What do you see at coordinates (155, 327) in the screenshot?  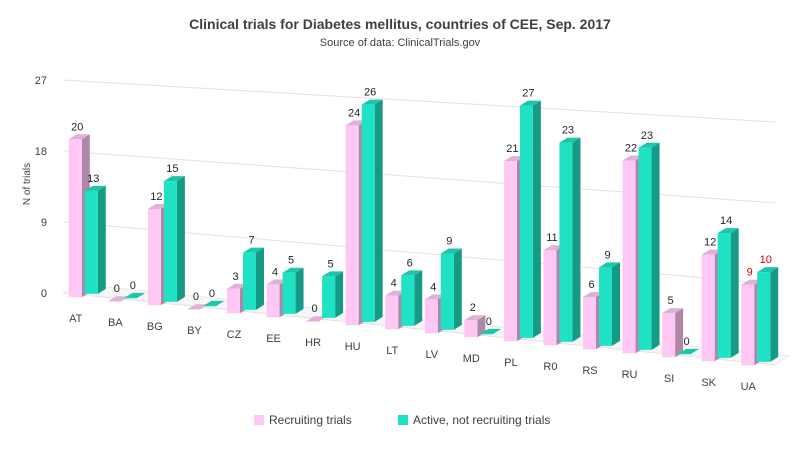 I see `x-tick-label: BG` at bounding box center [155, 327].